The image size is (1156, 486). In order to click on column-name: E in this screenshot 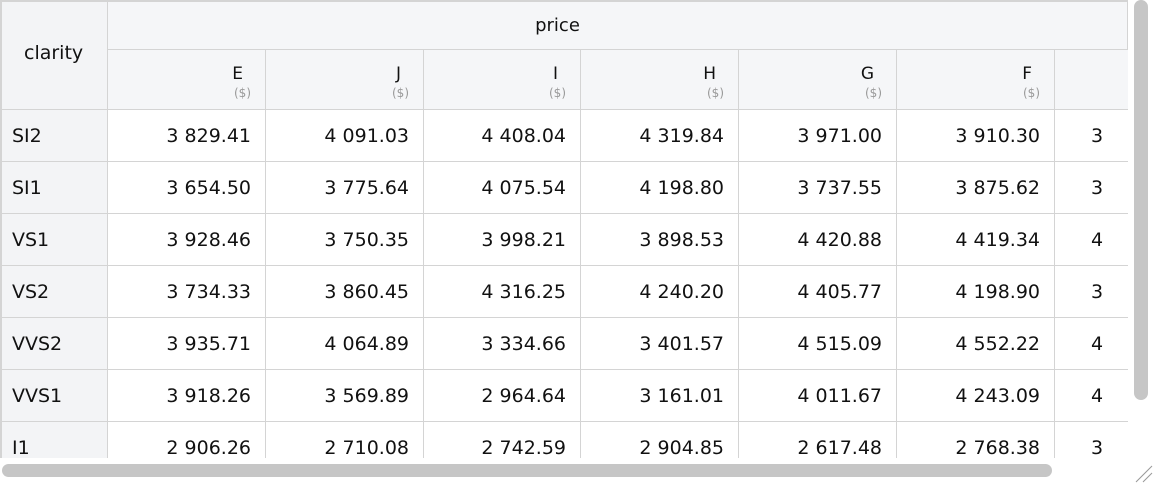, I will do `click(237, 74)`.